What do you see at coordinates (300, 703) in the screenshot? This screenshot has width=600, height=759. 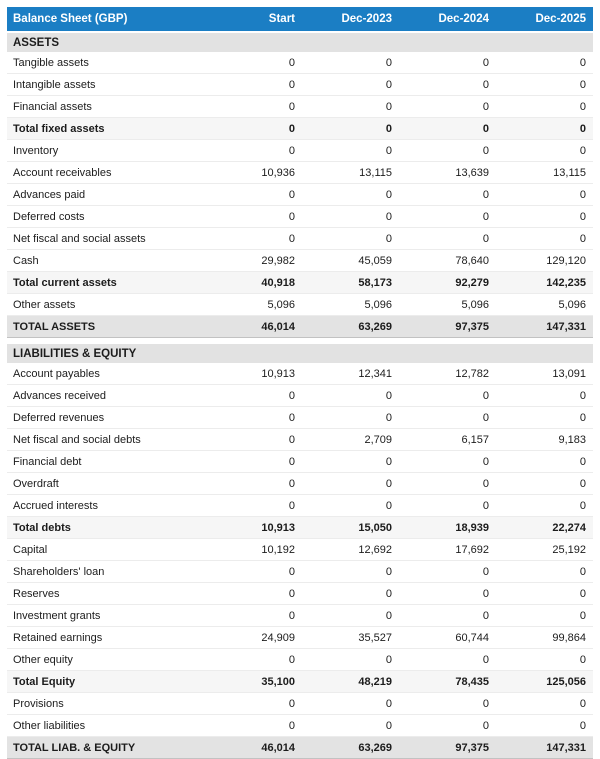 I see `table-row: Provisions 0 0 0 0` at bounding box center [300, 703].